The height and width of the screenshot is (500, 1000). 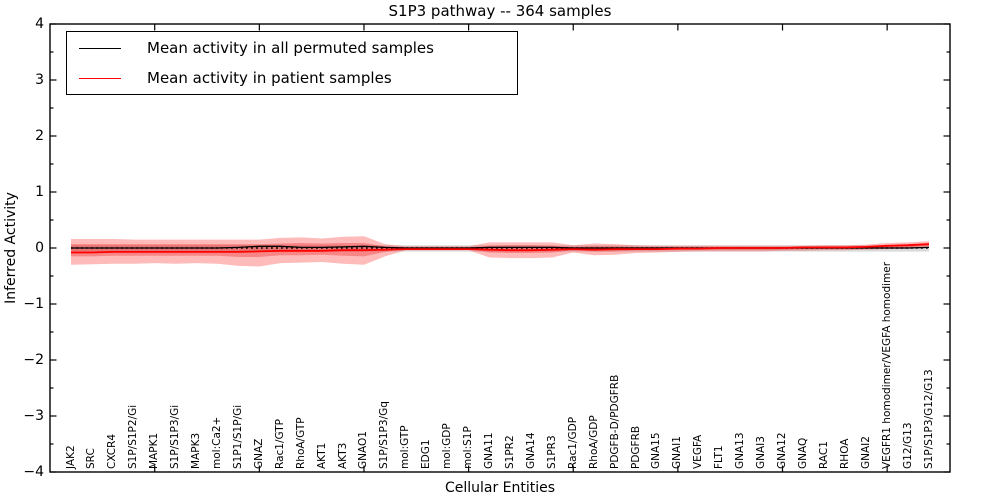 I want to click on entity-label: AKT1, so click(x=321, y=455).